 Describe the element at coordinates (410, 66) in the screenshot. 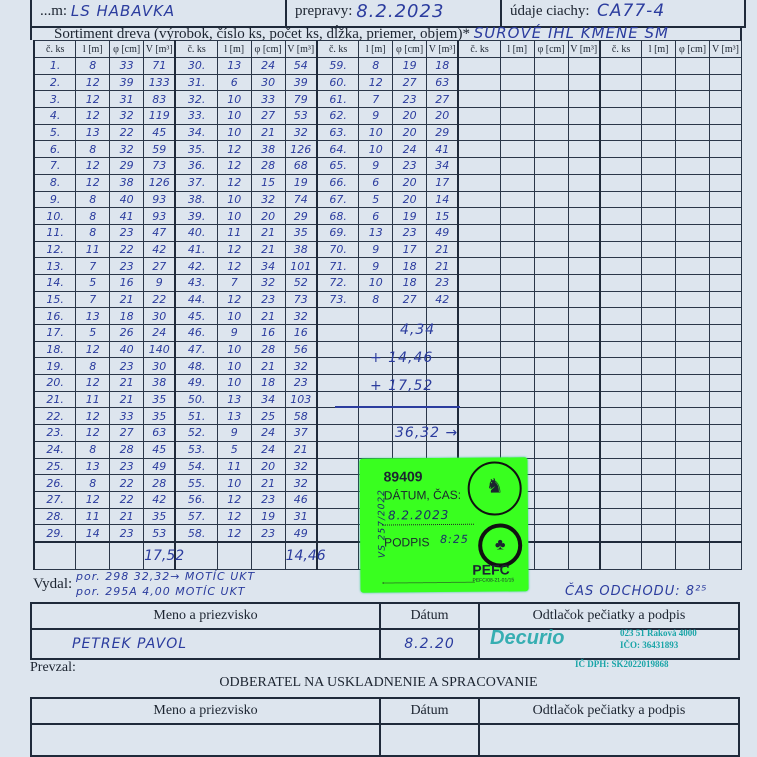

I see `table-cell: 19` at that location.